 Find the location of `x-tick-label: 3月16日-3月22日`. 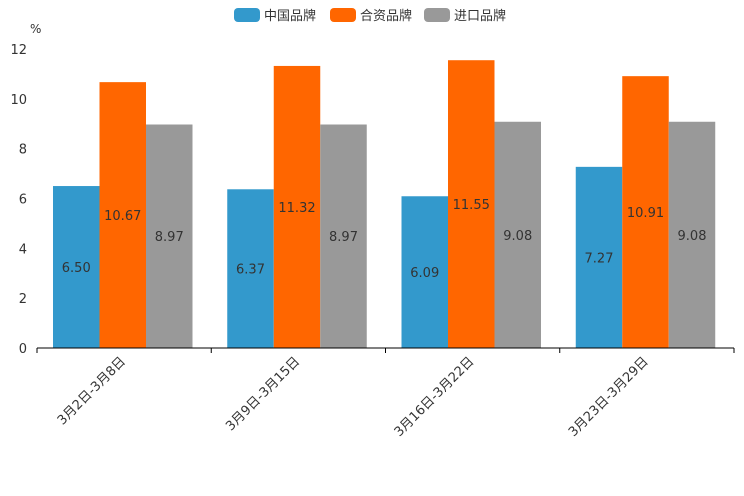

x-tick-label: 3月16日-3月22日 is located at coordinates (435, 397).